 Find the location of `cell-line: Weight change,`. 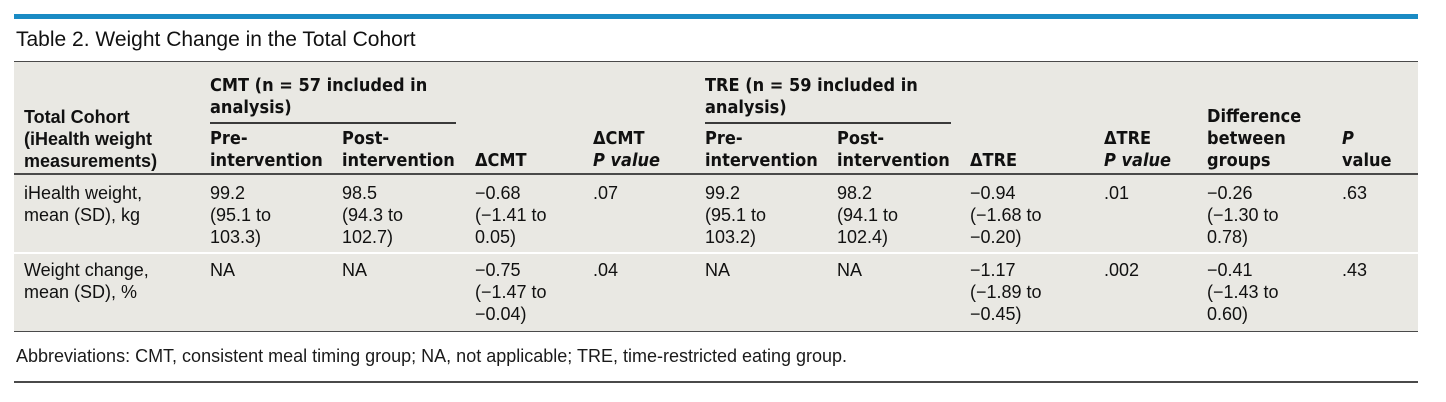

cell-line: Weight change, is located at coordinates (86, 270).